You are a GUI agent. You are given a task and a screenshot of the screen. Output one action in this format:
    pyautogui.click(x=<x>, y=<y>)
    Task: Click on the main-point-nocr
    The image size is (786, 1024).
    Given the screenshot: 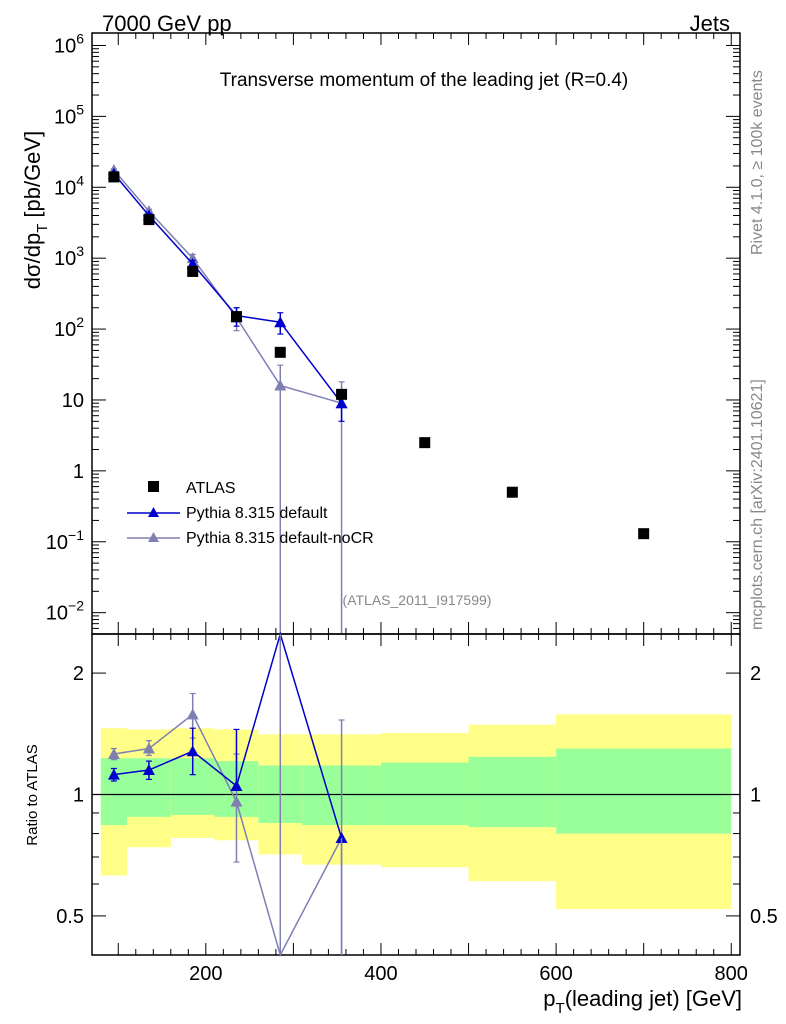 What is the action you would take?
    pyautogui.click(x=280, y=385)
    